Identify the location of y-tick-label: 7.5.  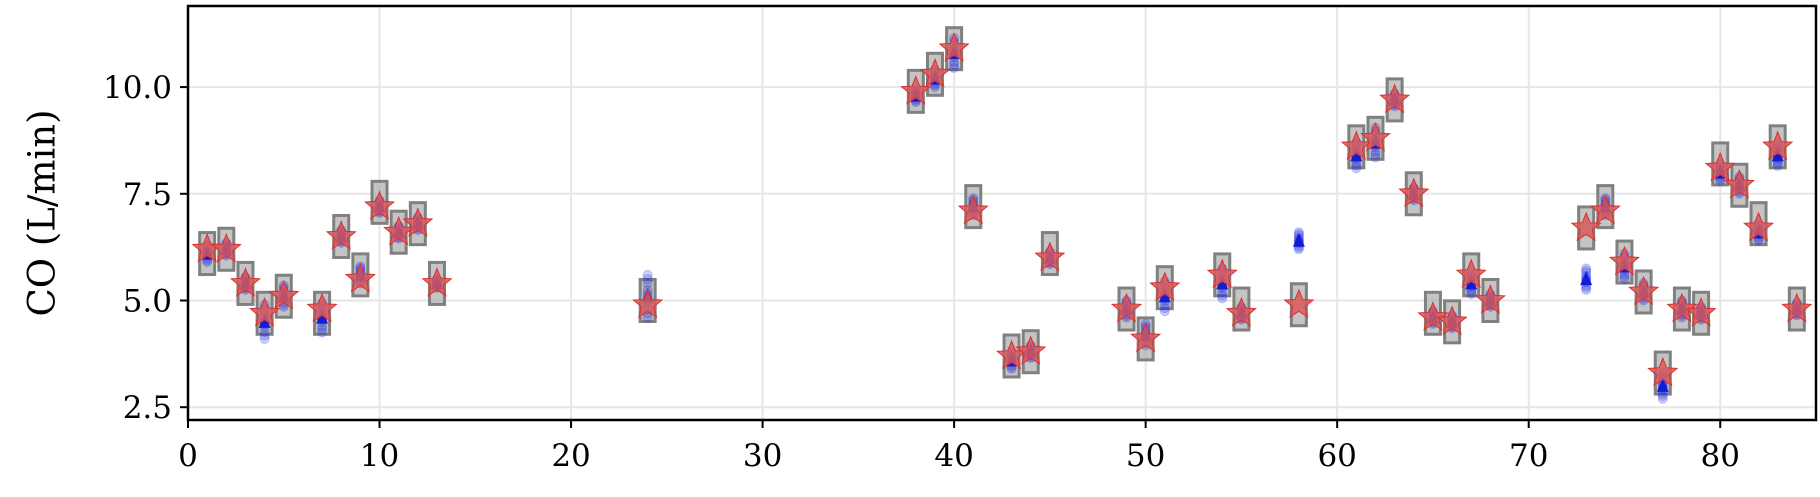
(147, 195).